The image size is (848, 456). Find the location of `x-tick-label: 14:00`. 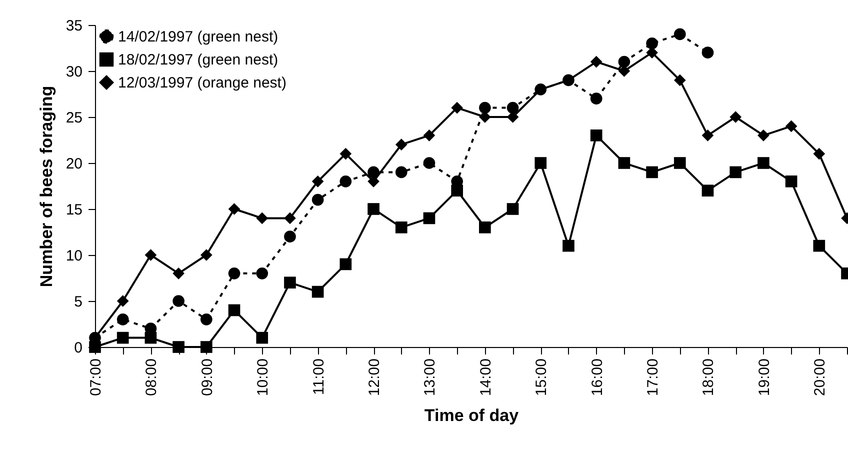

x-tick-label: 14:00 is located at coordinates (485, 377).